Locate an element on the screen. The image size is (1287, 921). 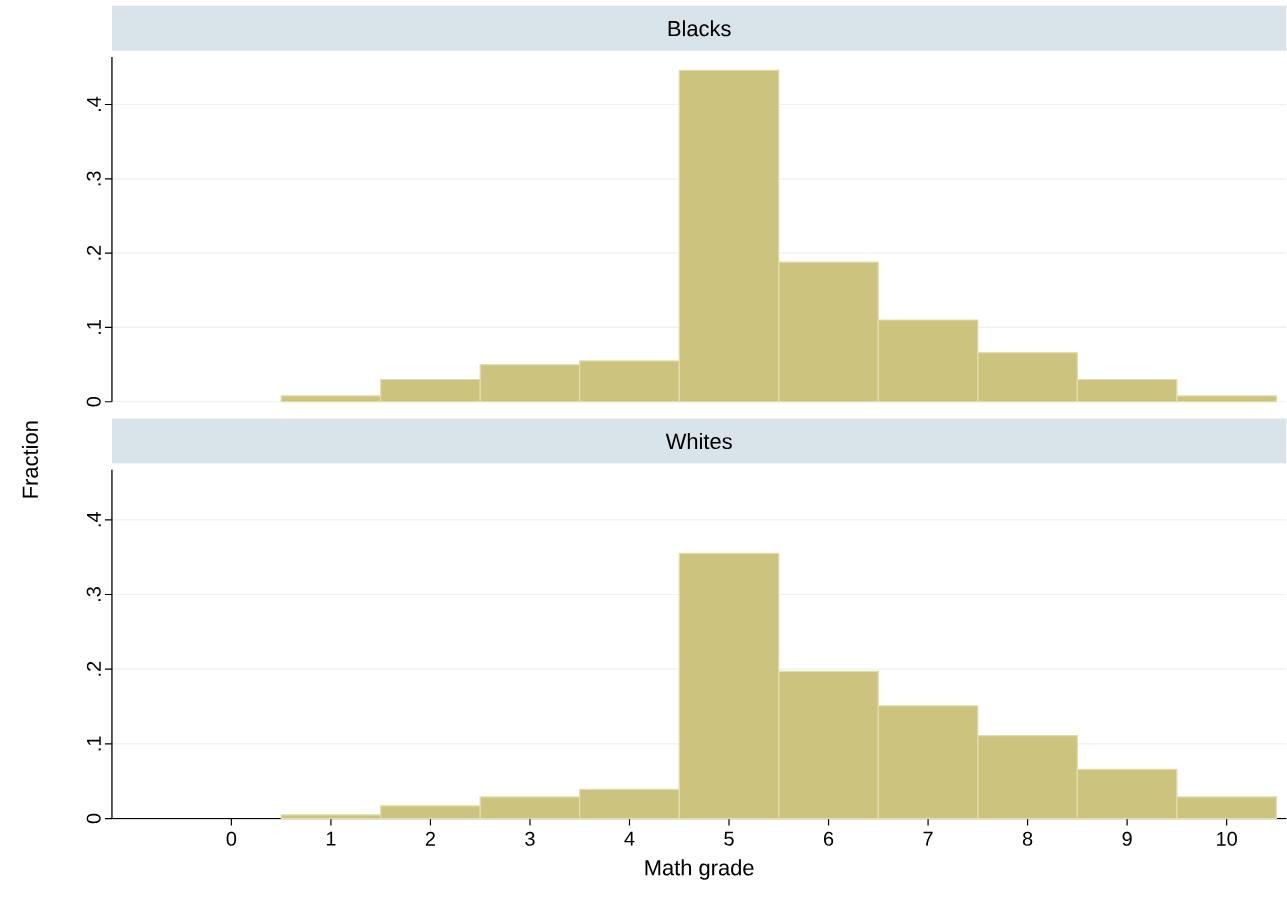
x-tick-label: 4 is located at coordinates (629, 839).